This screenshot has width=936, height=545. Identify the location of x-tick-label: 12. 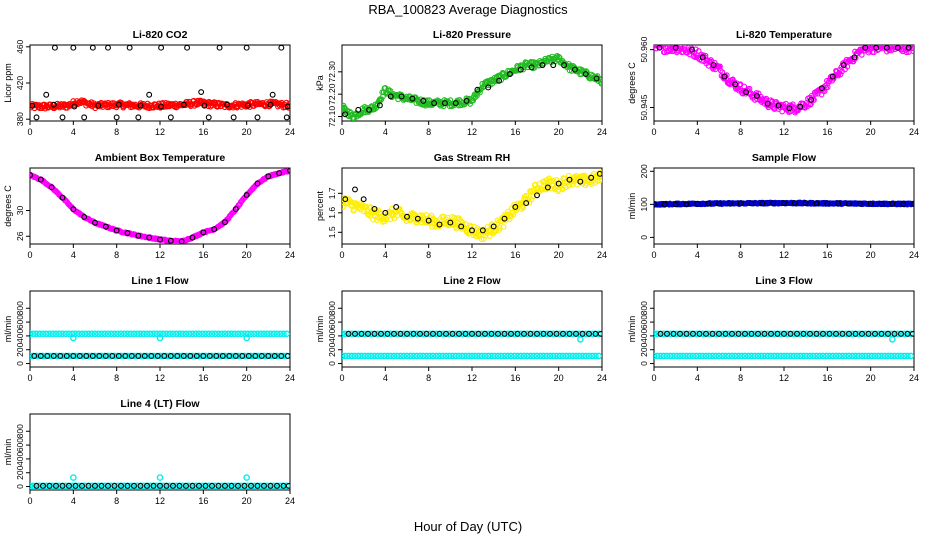
(784, 378).